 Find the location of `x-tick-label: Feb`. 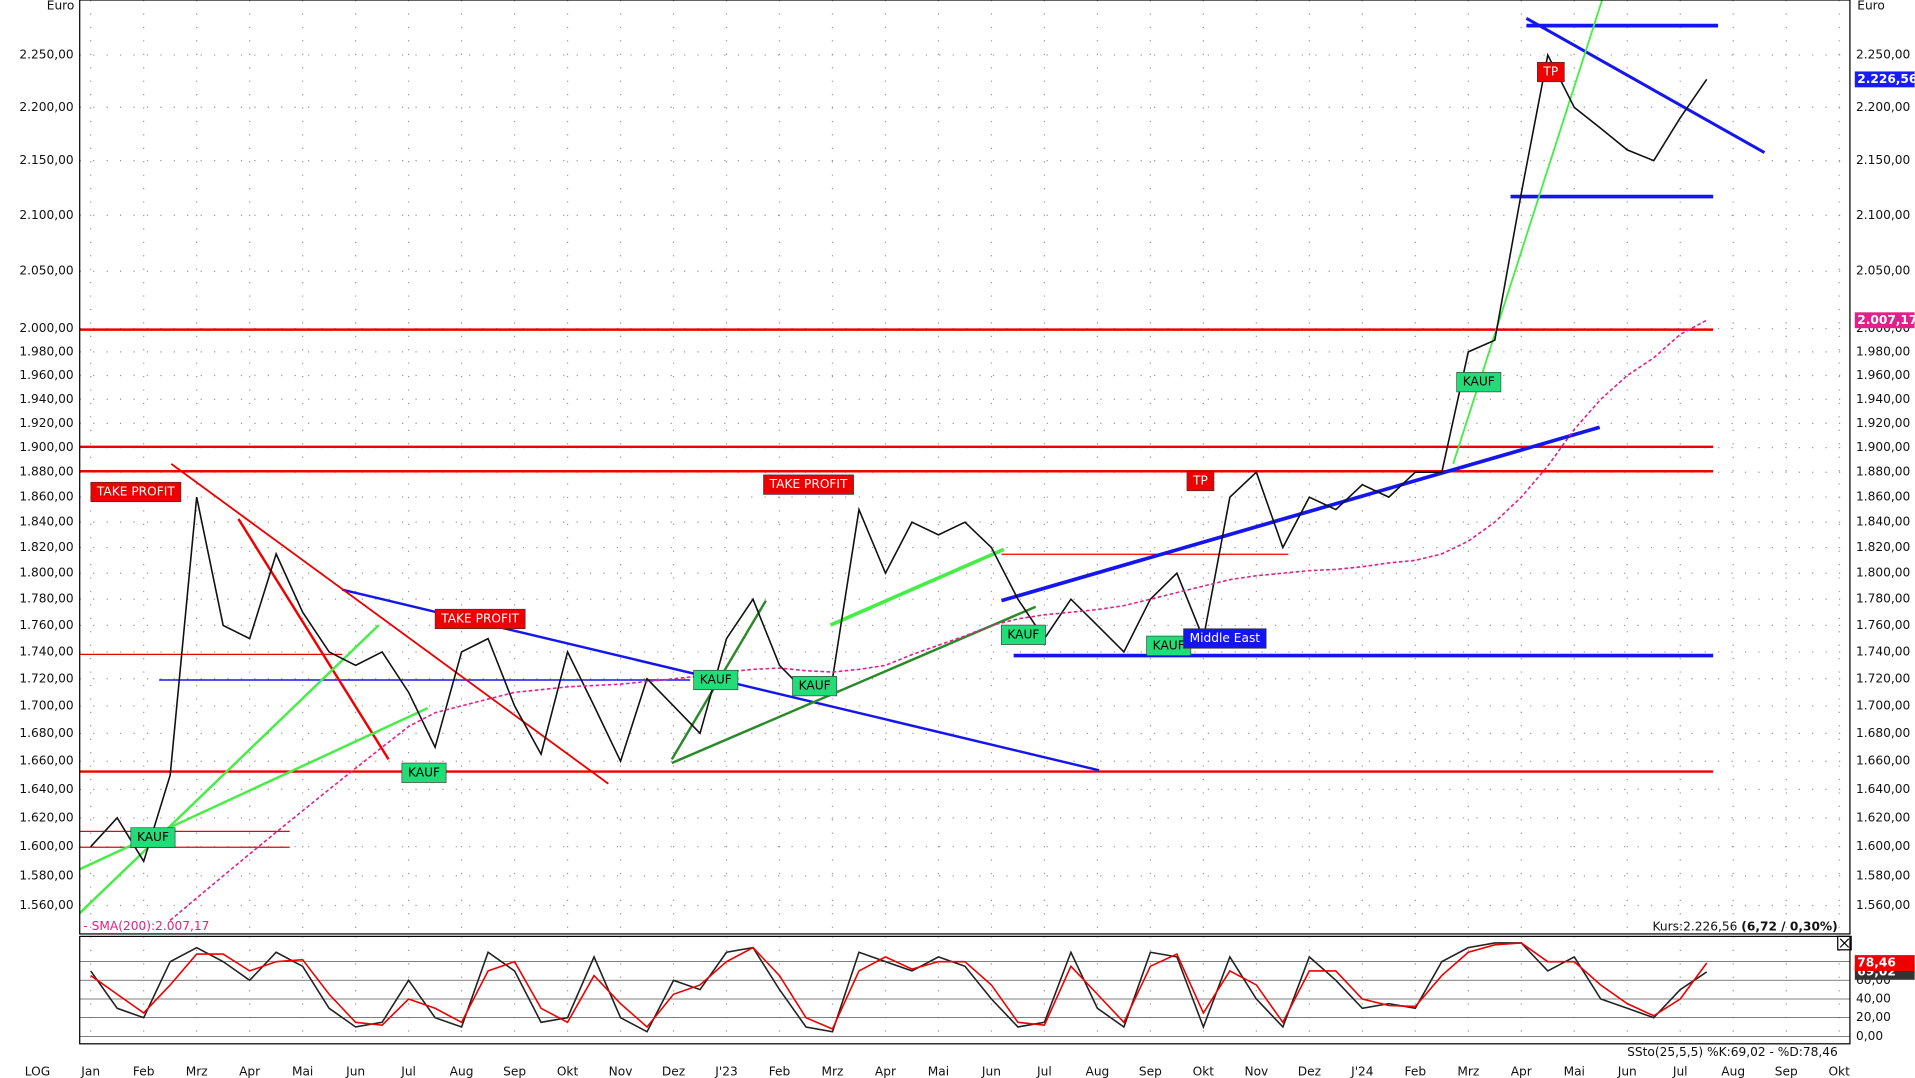

x-tick-label: Feb is located at coordinates (144, 1071).